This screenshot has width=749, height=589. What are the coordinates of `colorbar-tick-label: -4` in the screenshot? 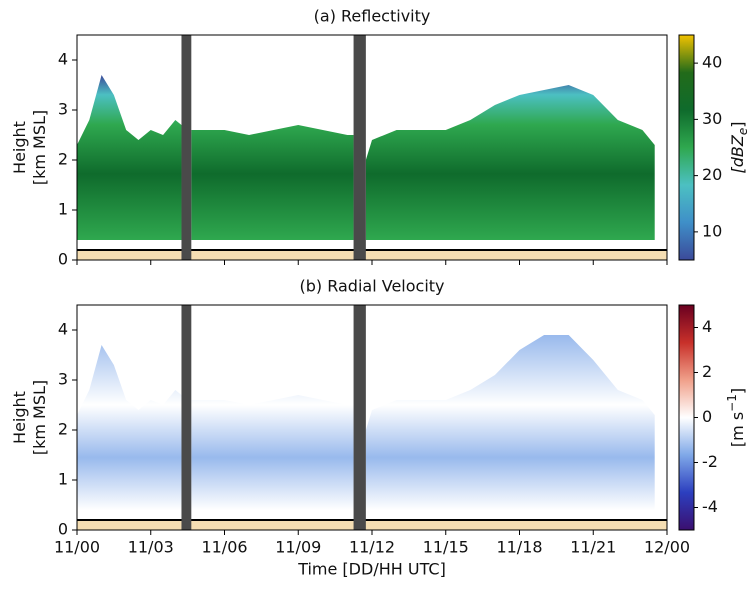 It's located at (710, 506).